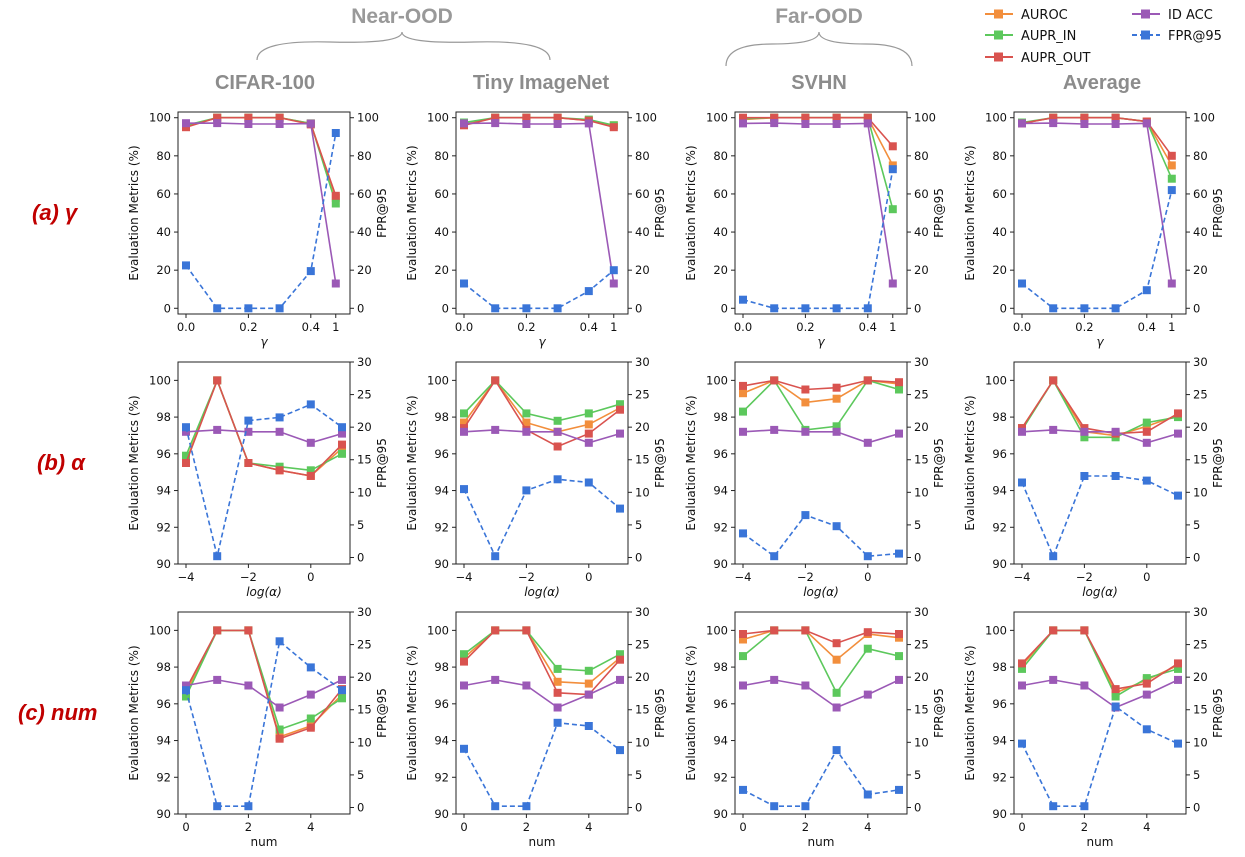  What do you see at coordinates (364, 194) in the screenshot?
I see `right-tick-label: 60` at bounding box center [364, 194].